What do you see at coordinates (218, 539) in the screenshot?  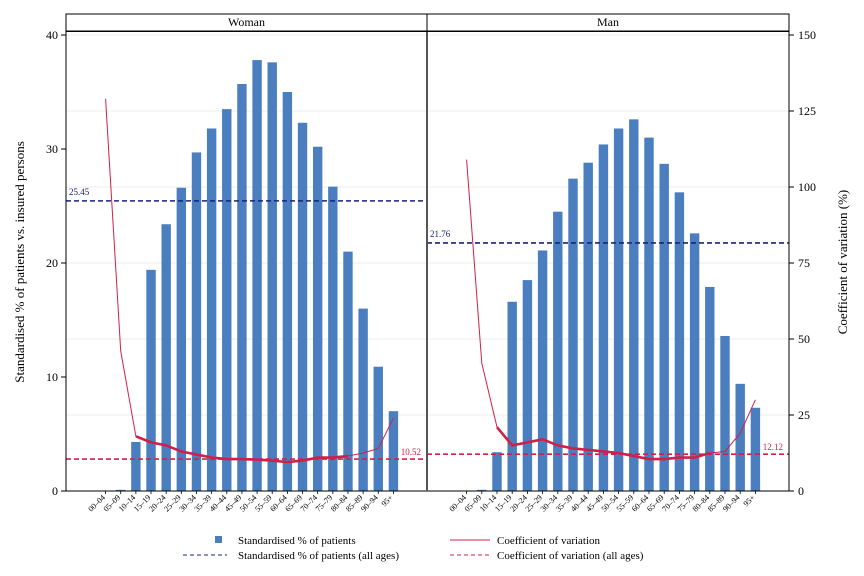 I see `legend-bars-swatch` at bounding box center [218, 539].